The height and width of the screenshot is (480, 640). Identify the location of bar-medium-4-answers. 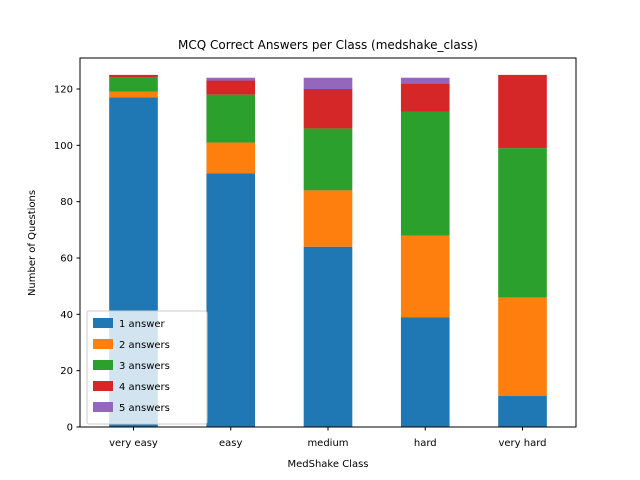
(328, 108).